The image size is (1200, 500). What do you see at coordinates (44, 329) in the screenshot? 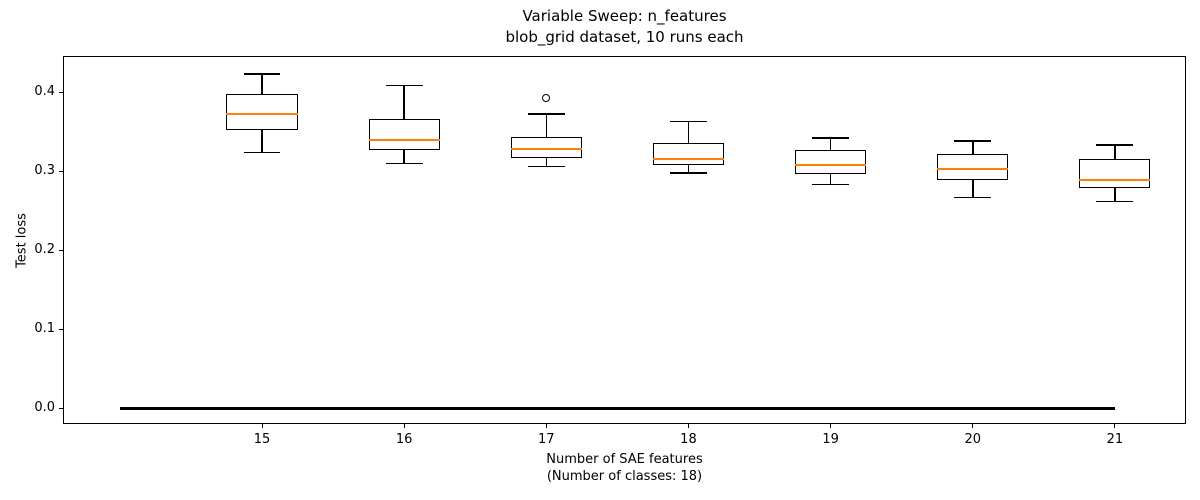
I see `y-tick-label-0.1: 0.1` at bounding box center [44, 329].